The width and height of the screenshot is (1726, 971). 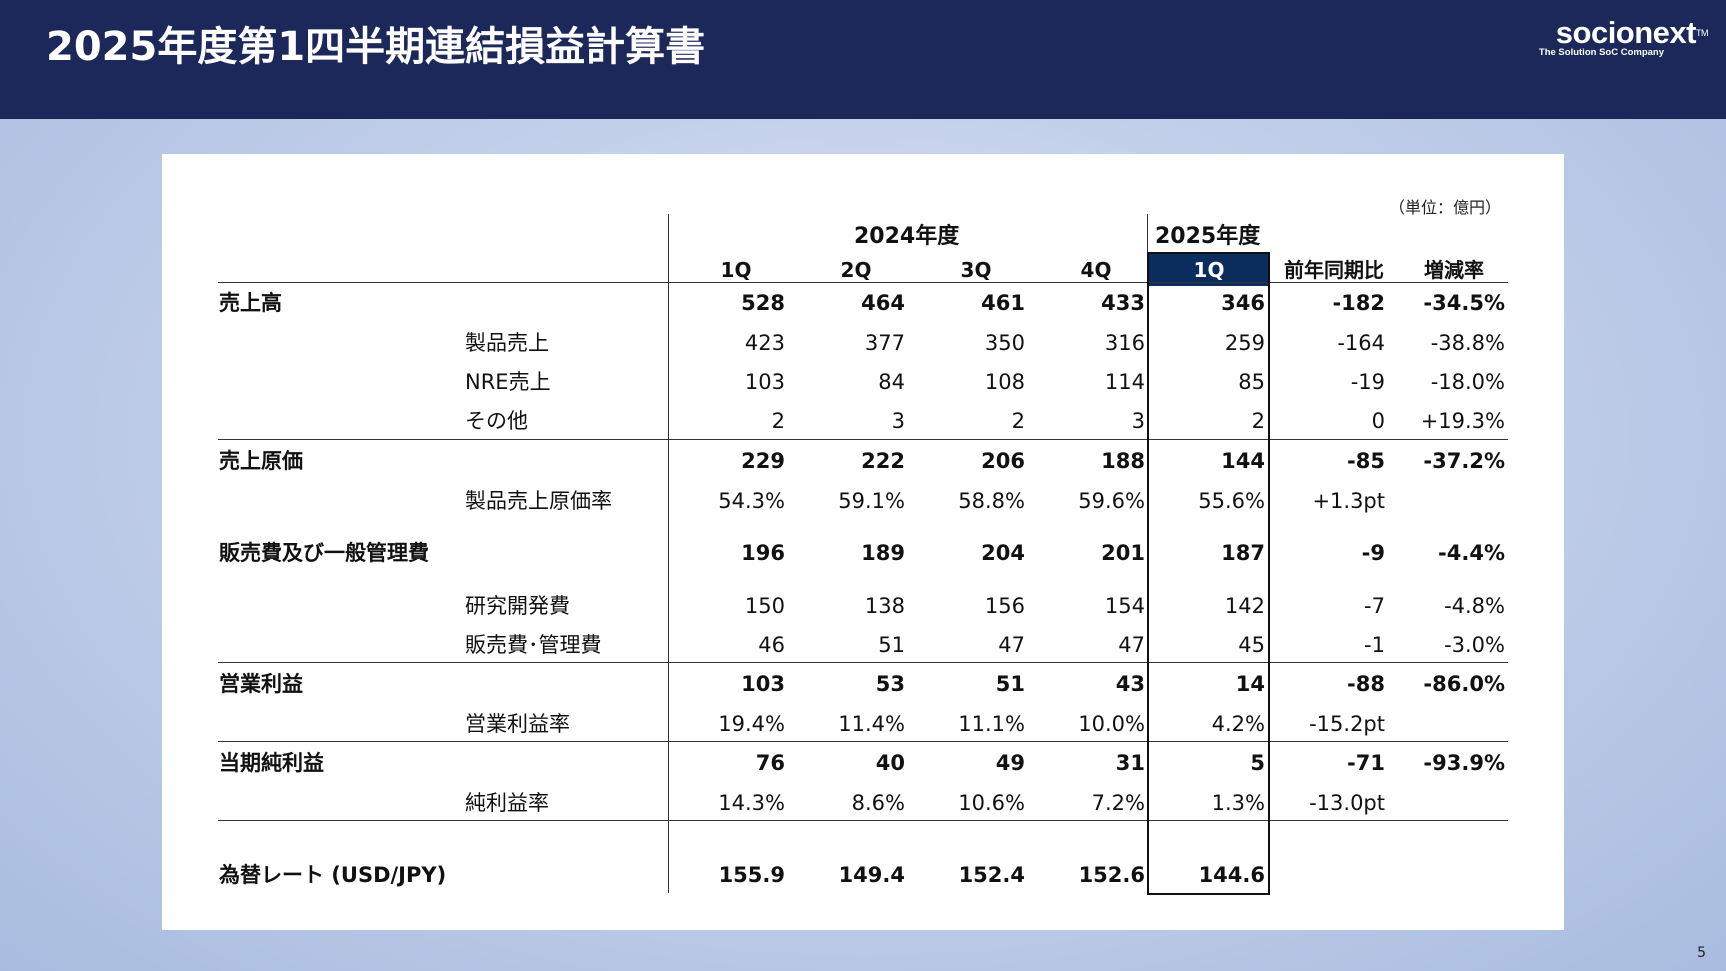 I want to click on table-cell: 222, so click(x=883, y=461).